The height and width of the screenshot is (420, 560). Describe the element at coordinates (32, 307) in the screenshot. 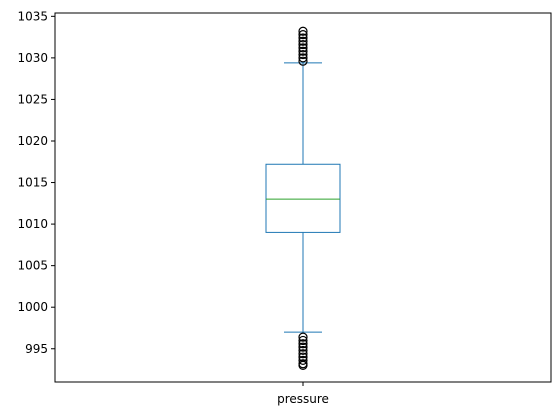

I see `y-tick-label: 1000` at that location.